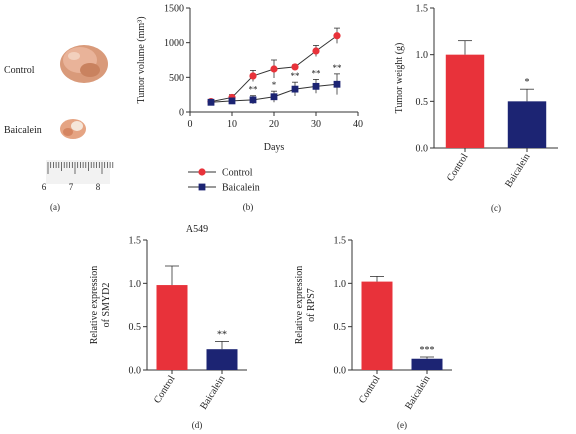 Image resolution: width=576 pixels, height=434 pixels. Describe the element at coordinates (402, 425) in the screenshot. I see `panel-label-e: (e)` at that location.